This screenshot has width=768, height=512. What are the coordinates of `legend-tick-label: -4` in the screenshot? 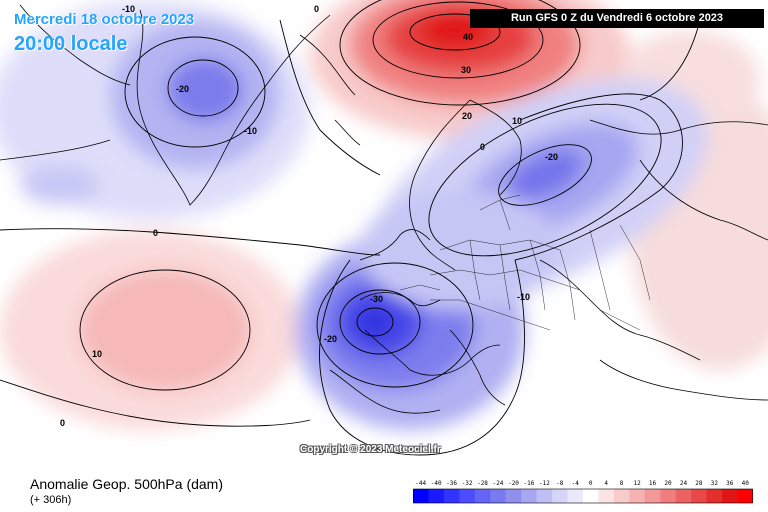 It's located at (576, 483).